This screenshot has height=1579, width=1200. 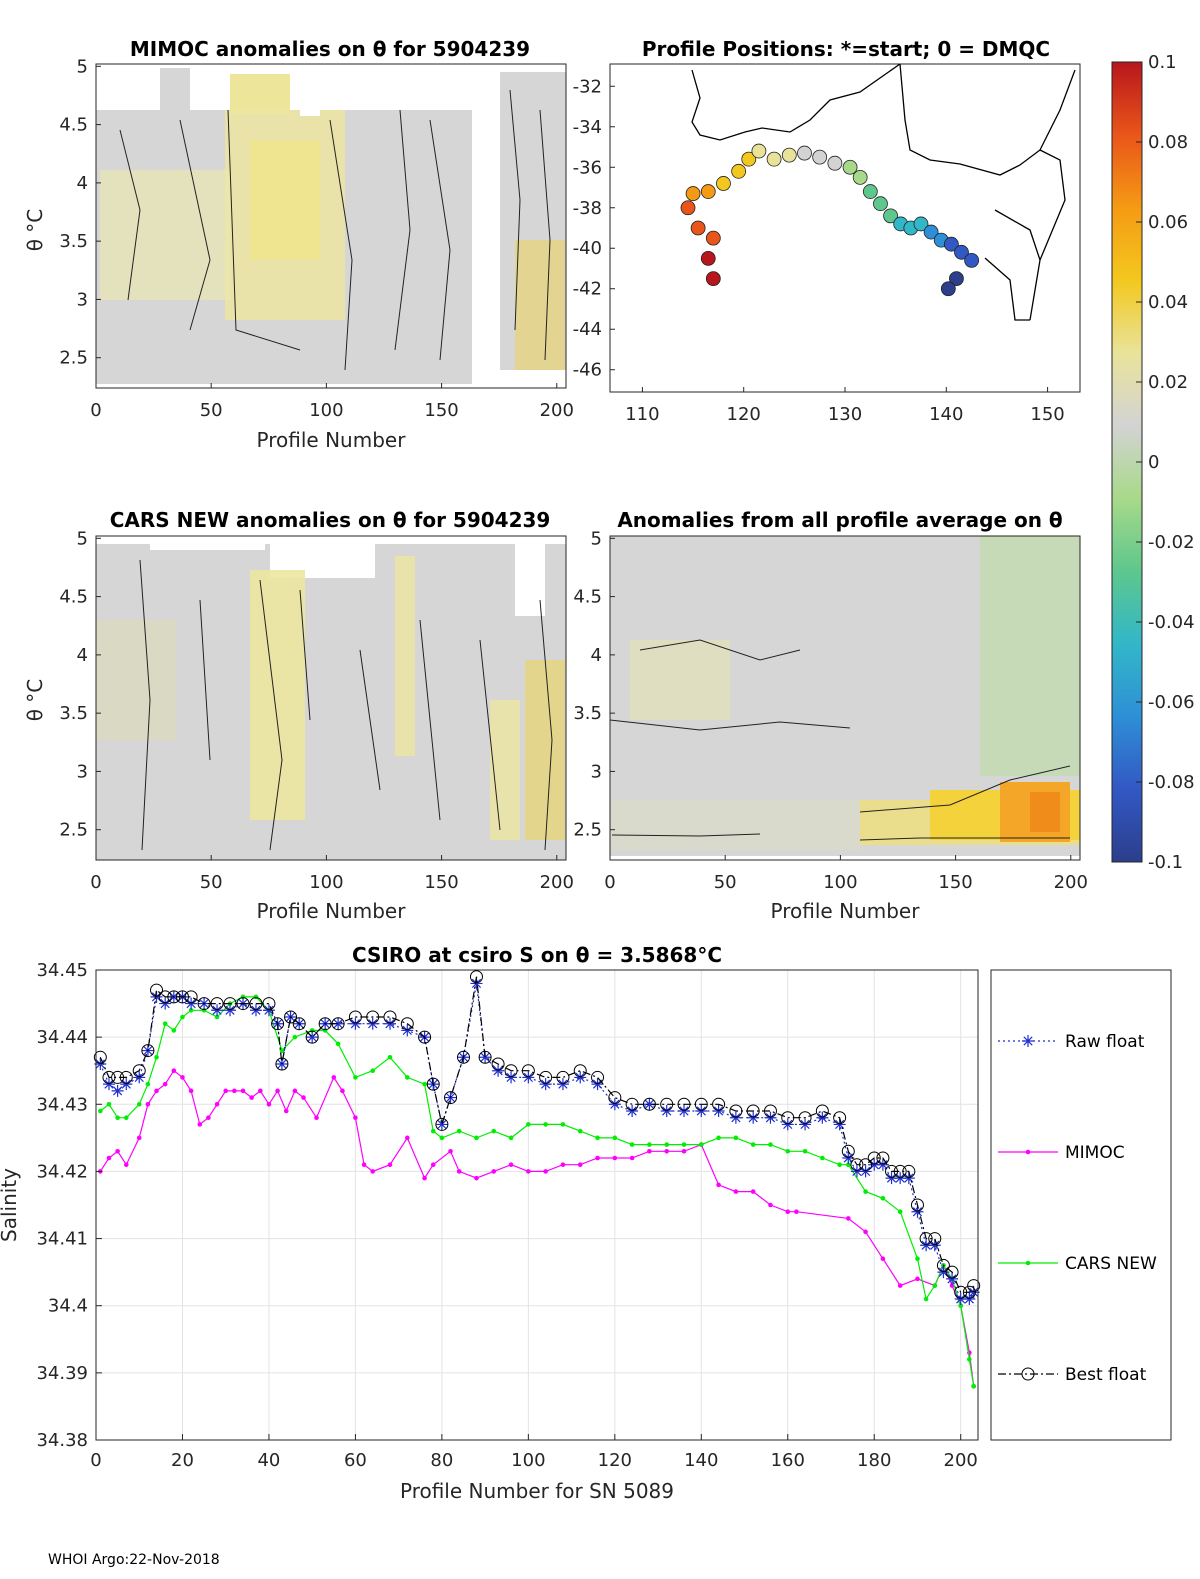 I want to click on x-tick-label: 150, so click(x=441, y=882).